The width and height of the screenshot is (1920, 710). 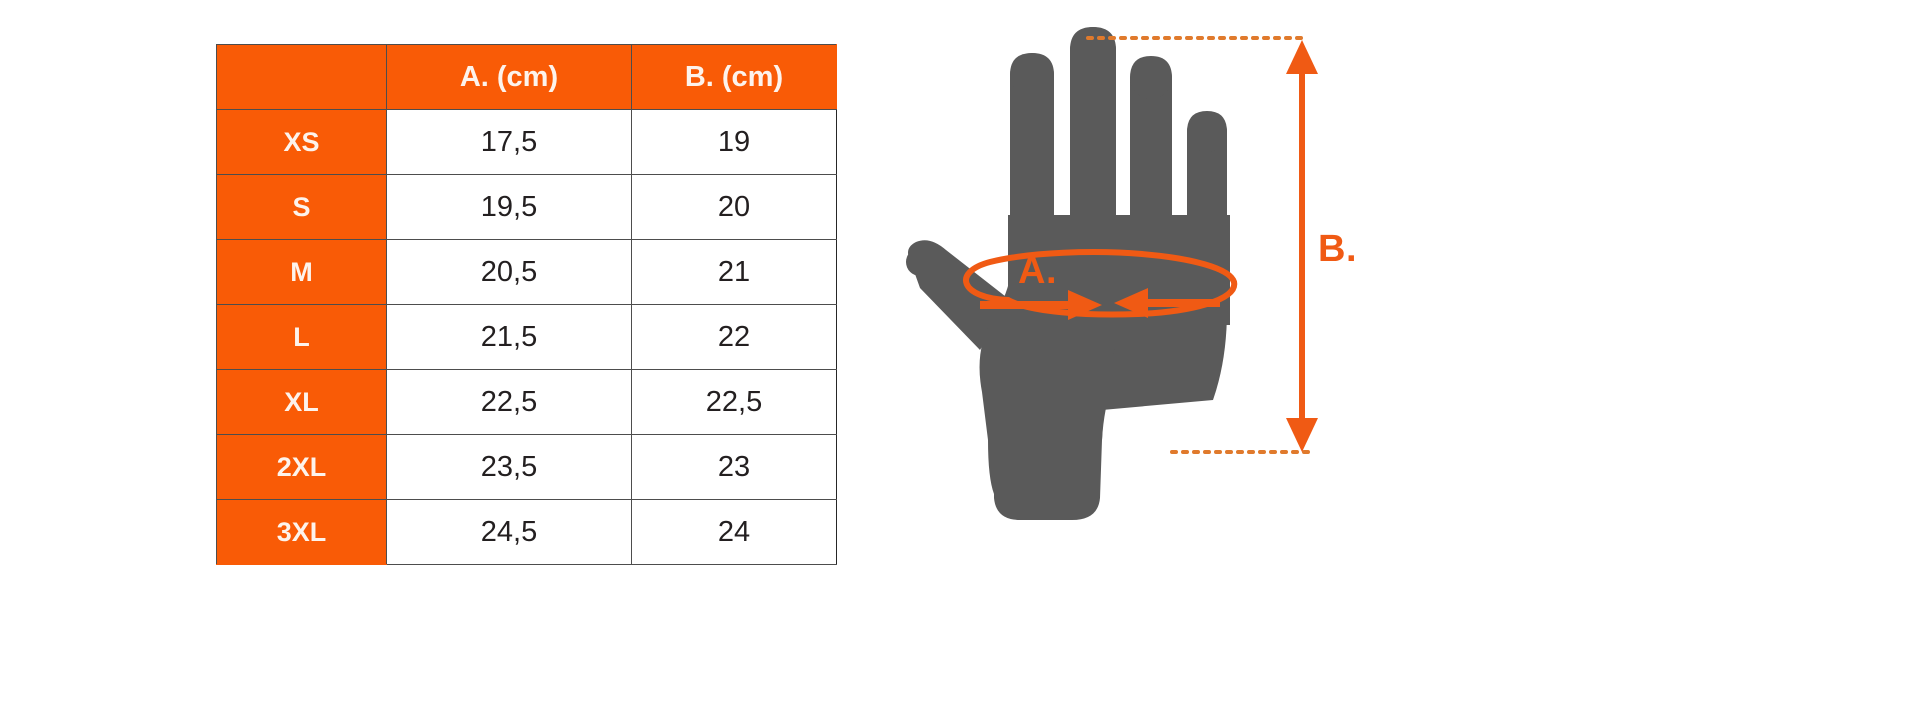 I want to click on arrow-head-down, so click(x=1302, y=435).